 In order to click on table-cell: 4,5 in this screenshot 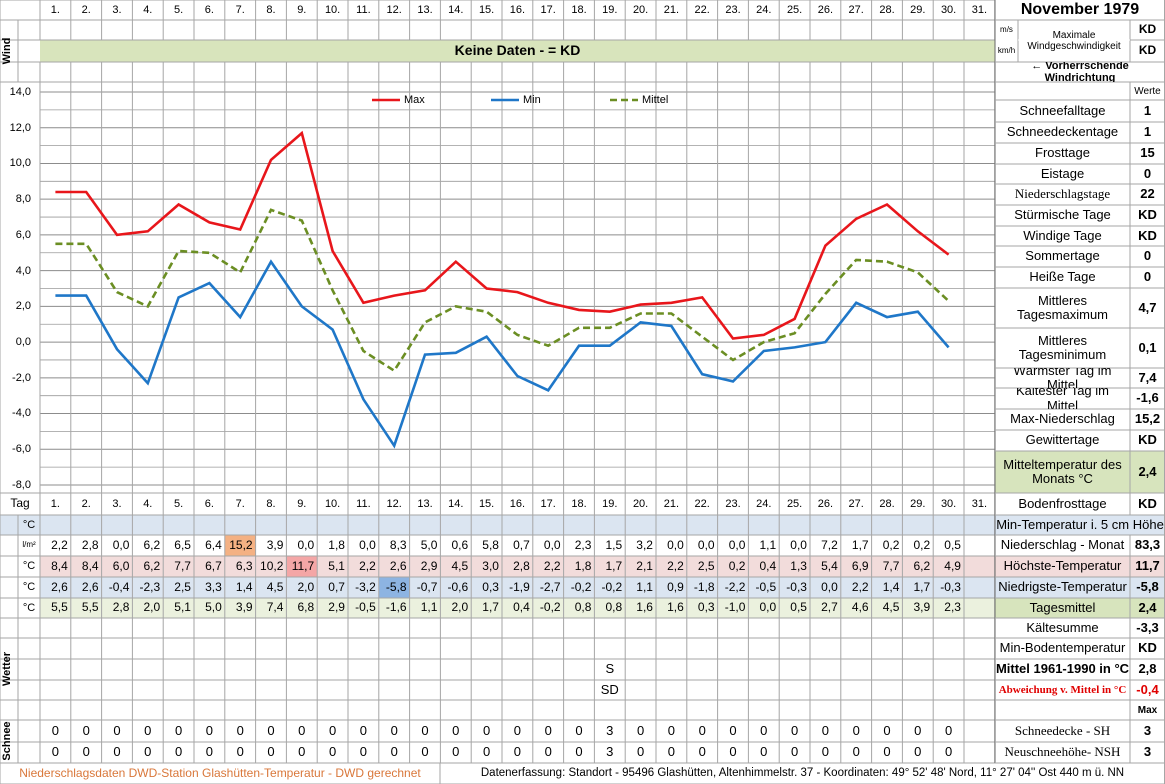, I will do `click(460, 565)`.